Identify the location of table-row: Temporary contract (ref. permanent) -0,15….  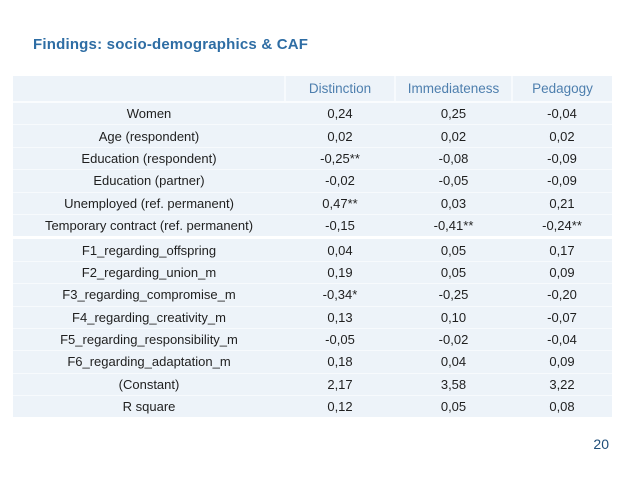
(312, 226).